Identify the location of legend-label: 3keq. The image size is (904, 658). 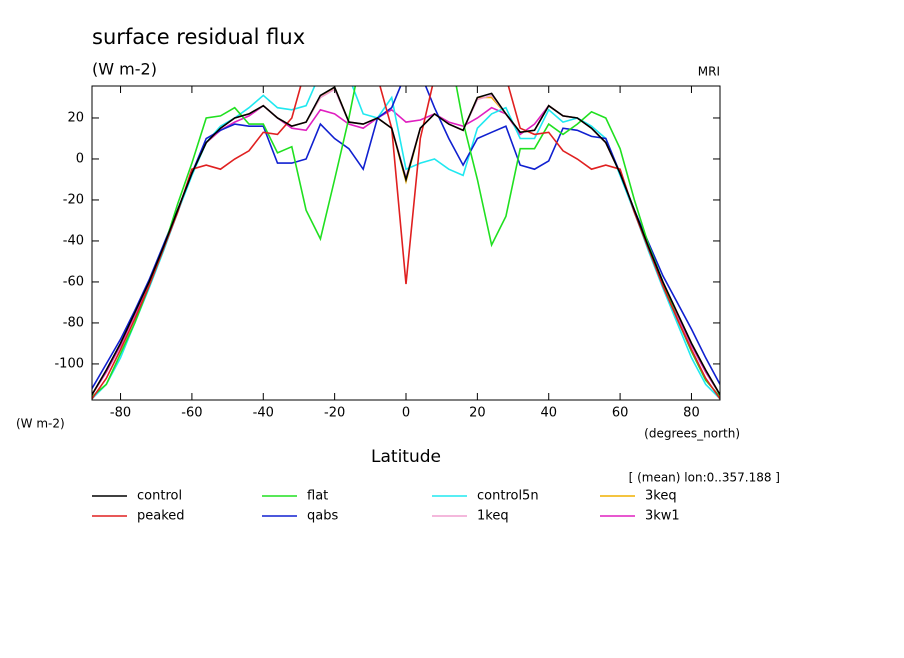
(661, 496).